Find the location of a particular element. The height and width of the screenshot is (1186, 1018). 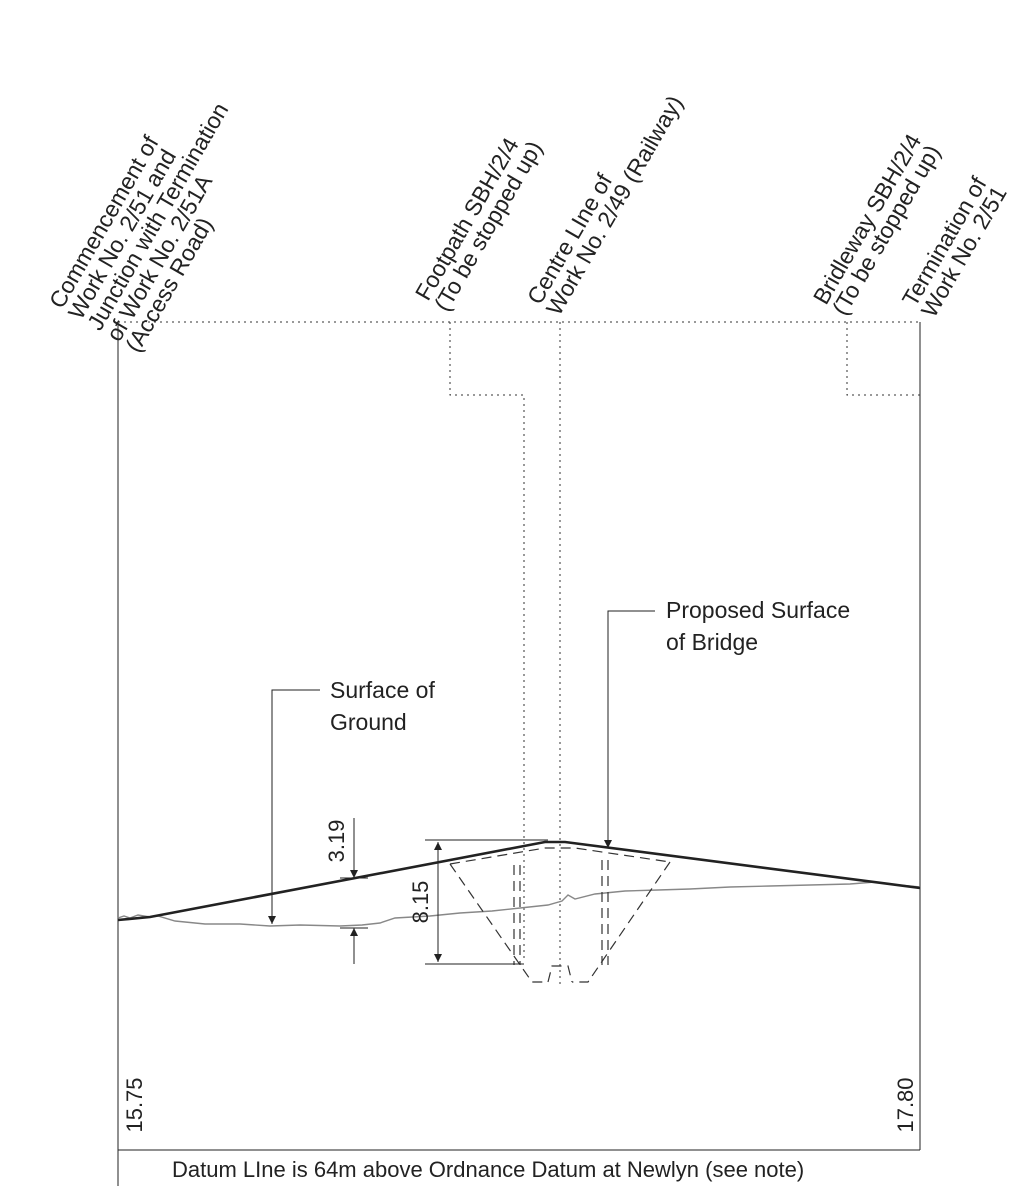

proposed-bridge-surface is located at coordinates (519, 881).